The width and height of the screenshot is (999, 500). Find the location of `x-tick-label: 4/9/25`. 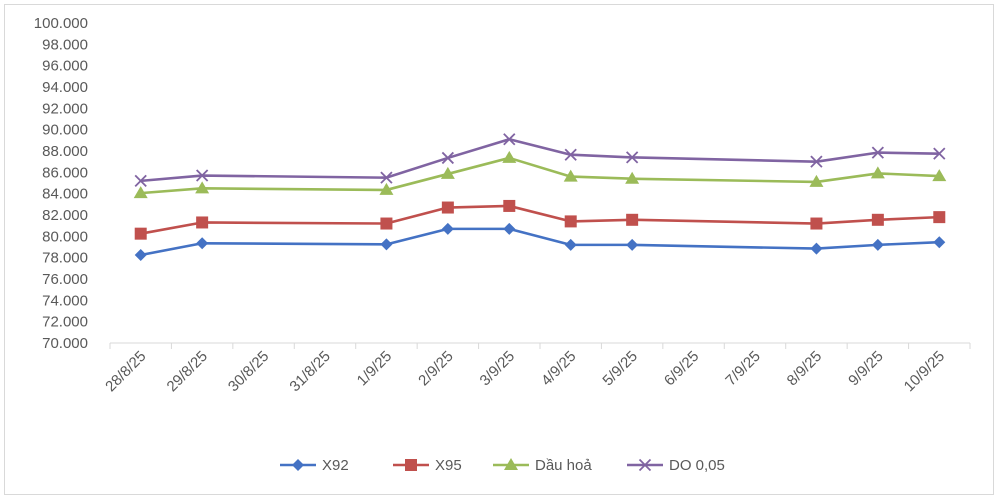

x-tick-label: 4/9/25 is located at coordinates (559, 369).